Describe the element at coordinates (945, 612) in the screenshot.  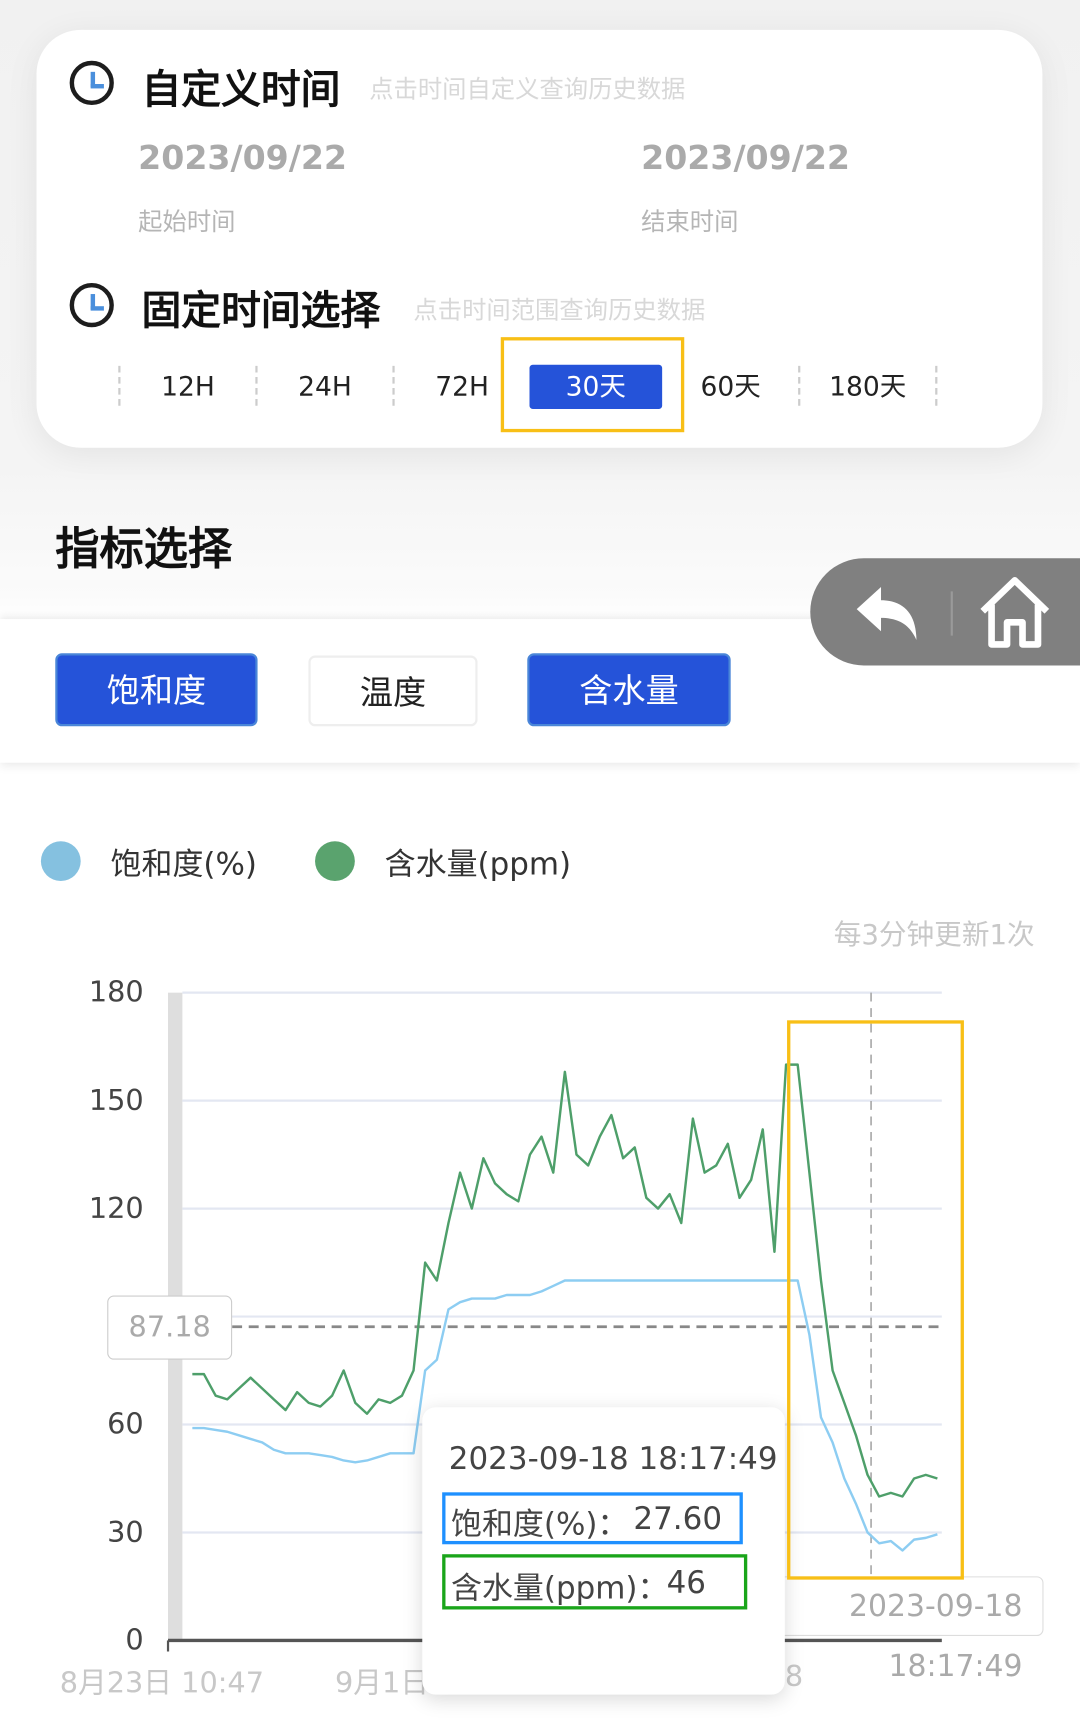
I see `floating-nav` at that location.